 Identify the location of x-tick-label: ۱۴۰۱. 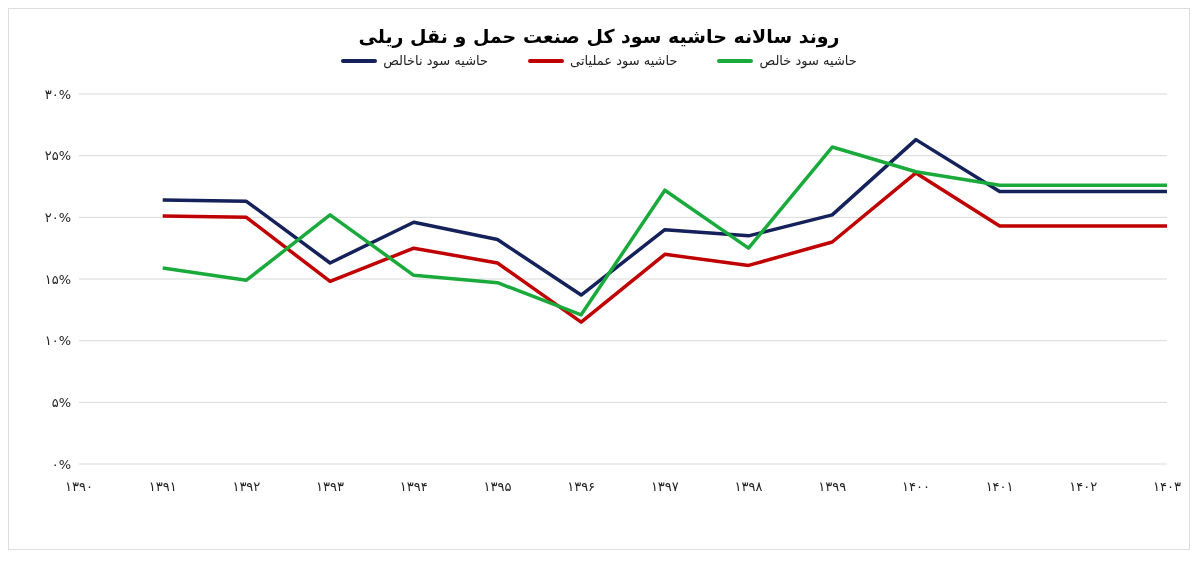
(999, 487).